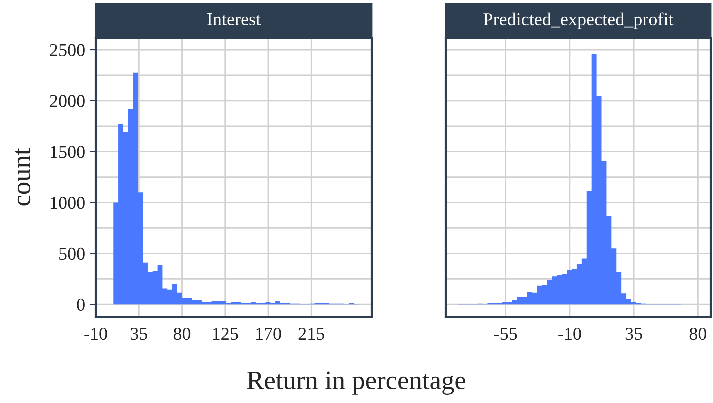  Describe the element at coordinates (579, 21) in the screenshot. I see `chart-title: Predicted_expected_profit` at that location.